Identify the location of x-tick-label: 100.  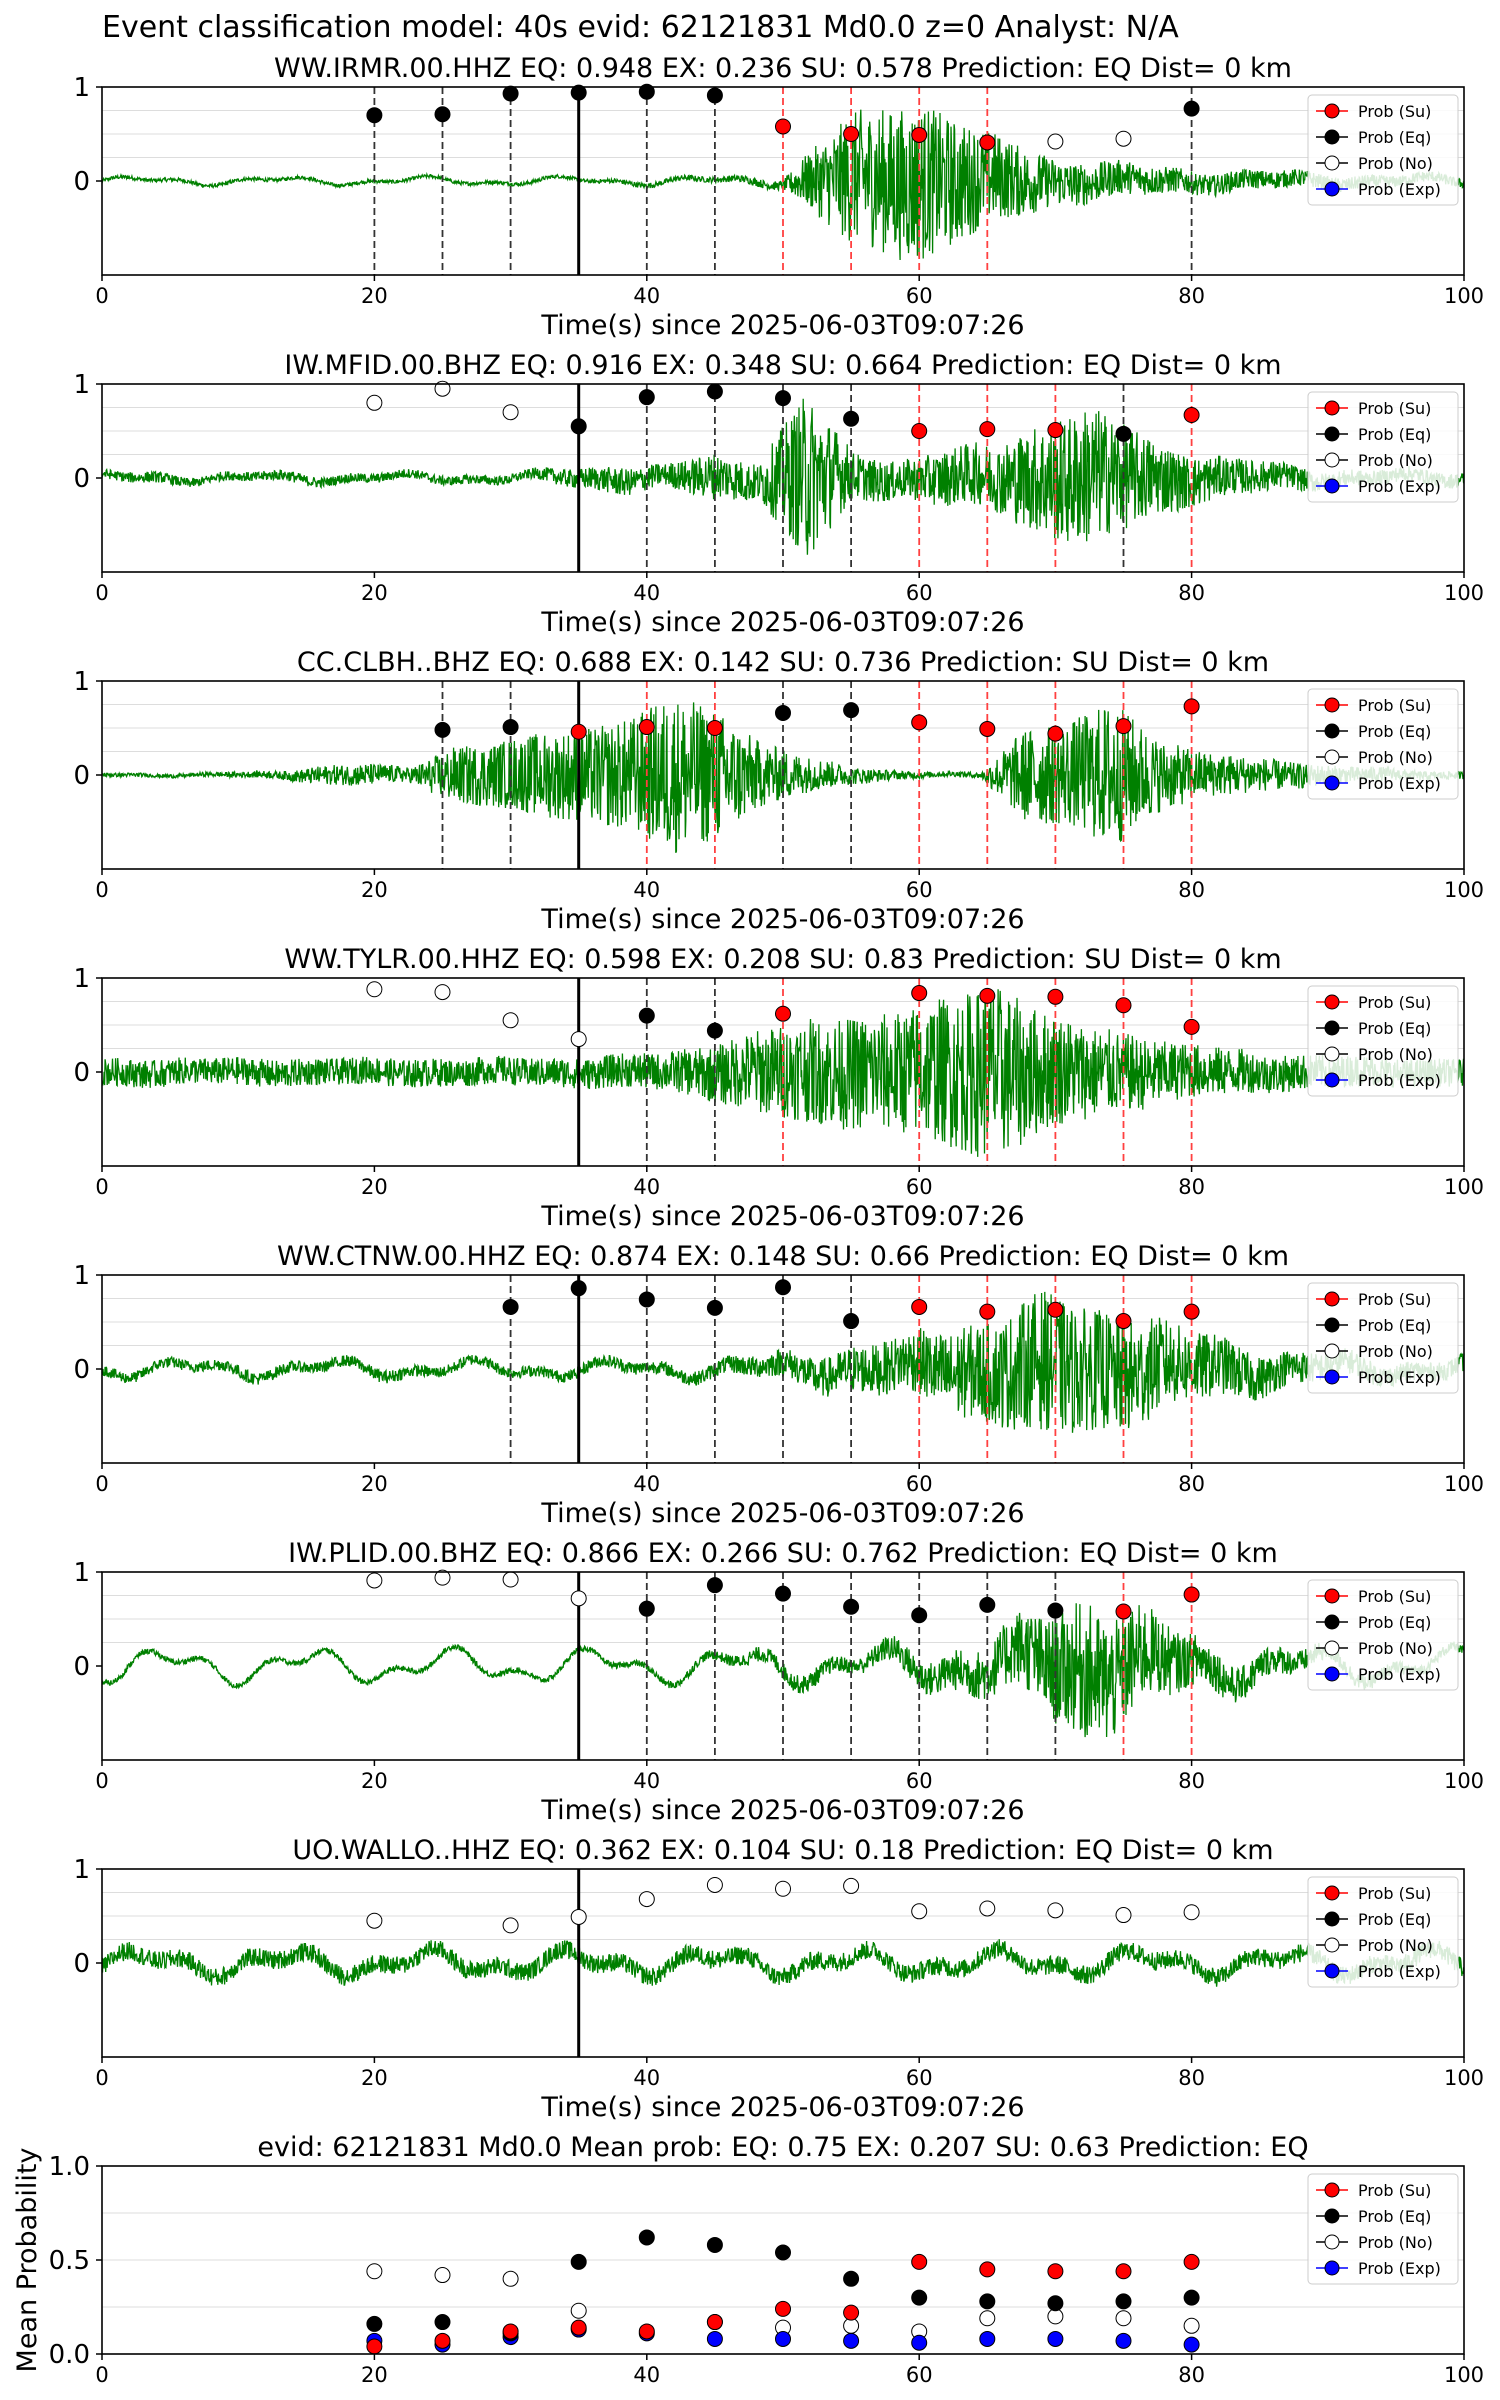
(1464, 296).